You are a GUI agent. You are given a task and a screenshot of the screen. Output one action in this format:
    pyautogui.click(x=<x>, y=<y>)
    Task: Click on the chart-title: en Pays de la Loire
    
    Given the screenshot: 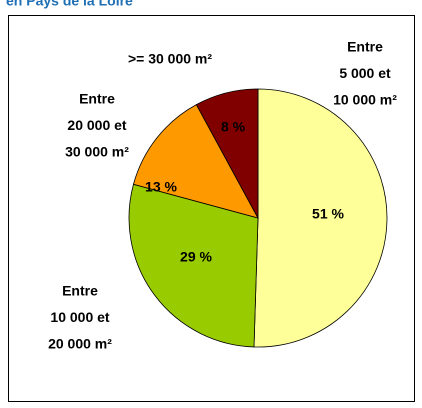 What is the action you would take?
    pyautogui.click(x=69, y=4)
    